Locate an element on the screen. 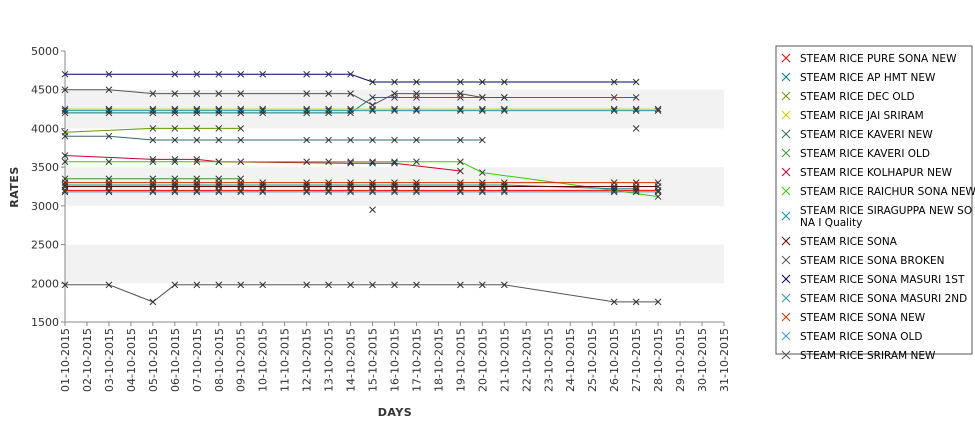  x-tick-label: 26-10-2015 is located at coordinates (614, 360).